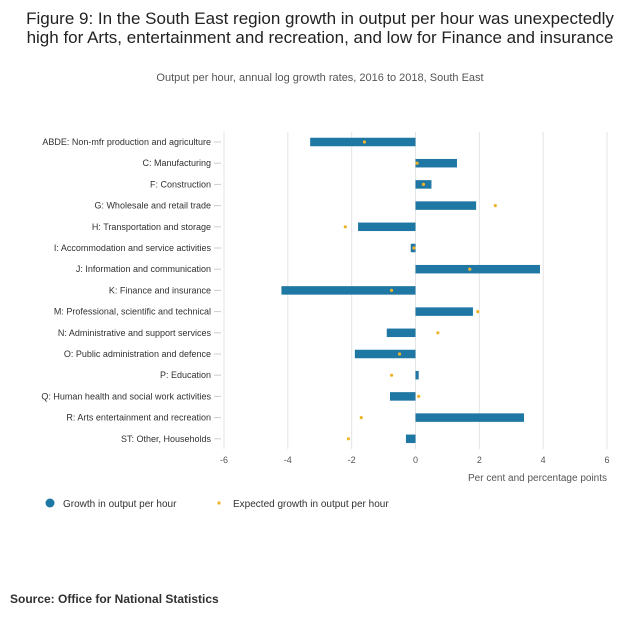 The height and width of the screenshot is (624, 640). What do you see at coordinates (224, 460) in the screenshot?
I see `x-tick-label: -6` at bounding box center [224, 460].